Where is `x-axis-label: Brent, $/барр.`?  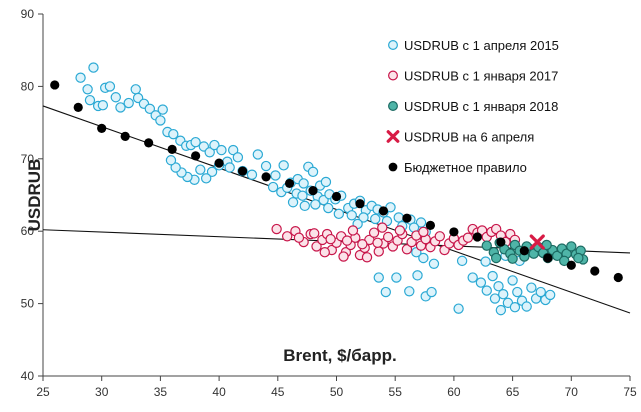
x-axis-label: Brent, $/барр. is located at coordinates (339, 355).